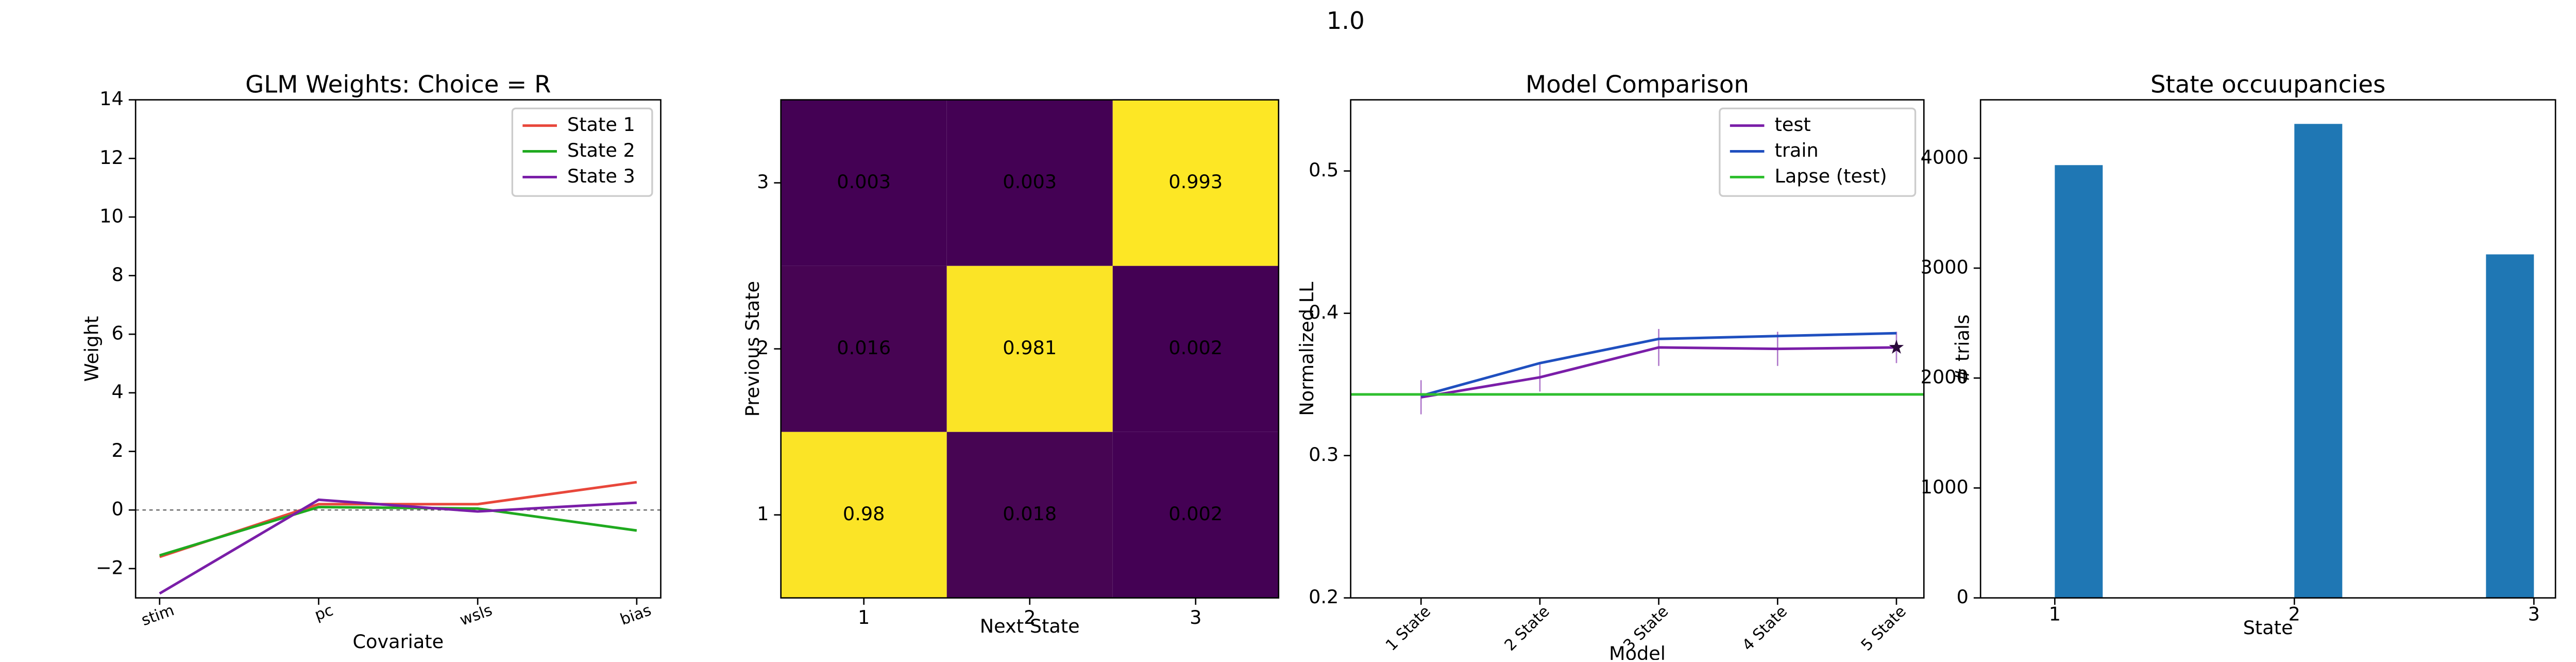 This screenshot has width=2576, height=662. I want to click on cell-label: 0.016, so click(864, 348).